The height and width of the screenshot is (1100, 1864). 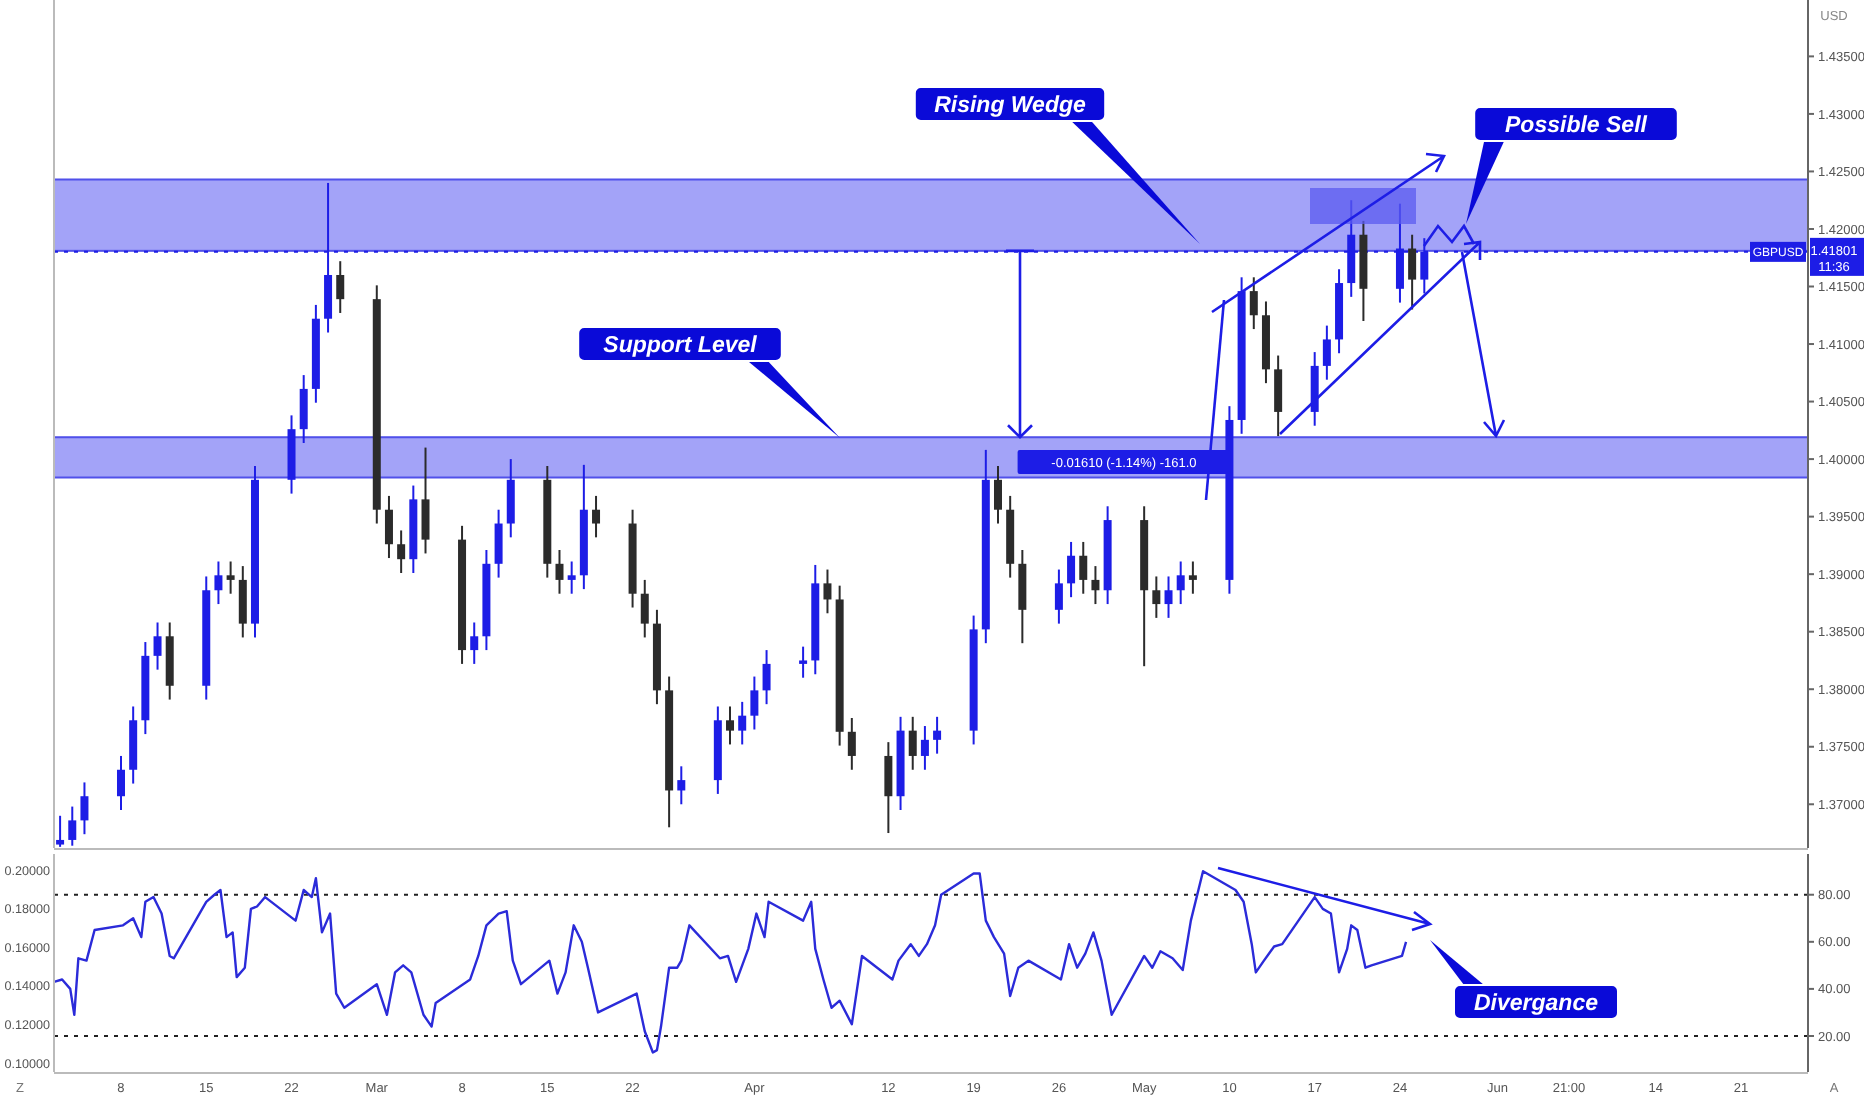 What do you see at coordinates (681, 346) in the screenshot?
I see `annotation: Support Level` at bounding box center [681, 346].